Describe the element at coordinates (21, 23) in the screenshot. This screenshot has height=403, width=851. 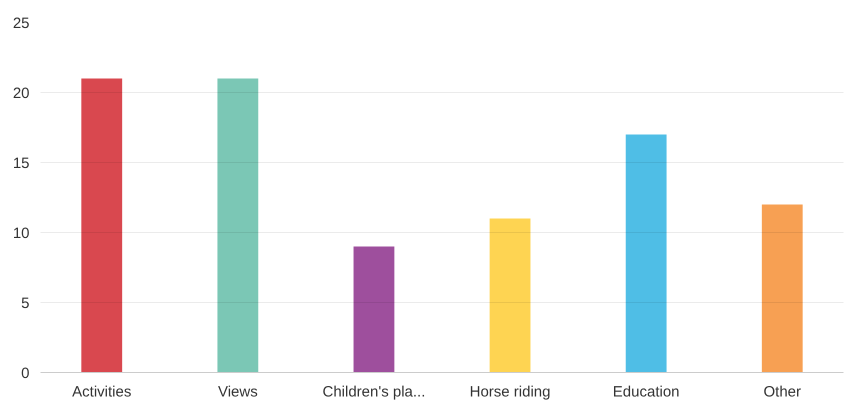
I see `y-tick-label: 25` at that location.